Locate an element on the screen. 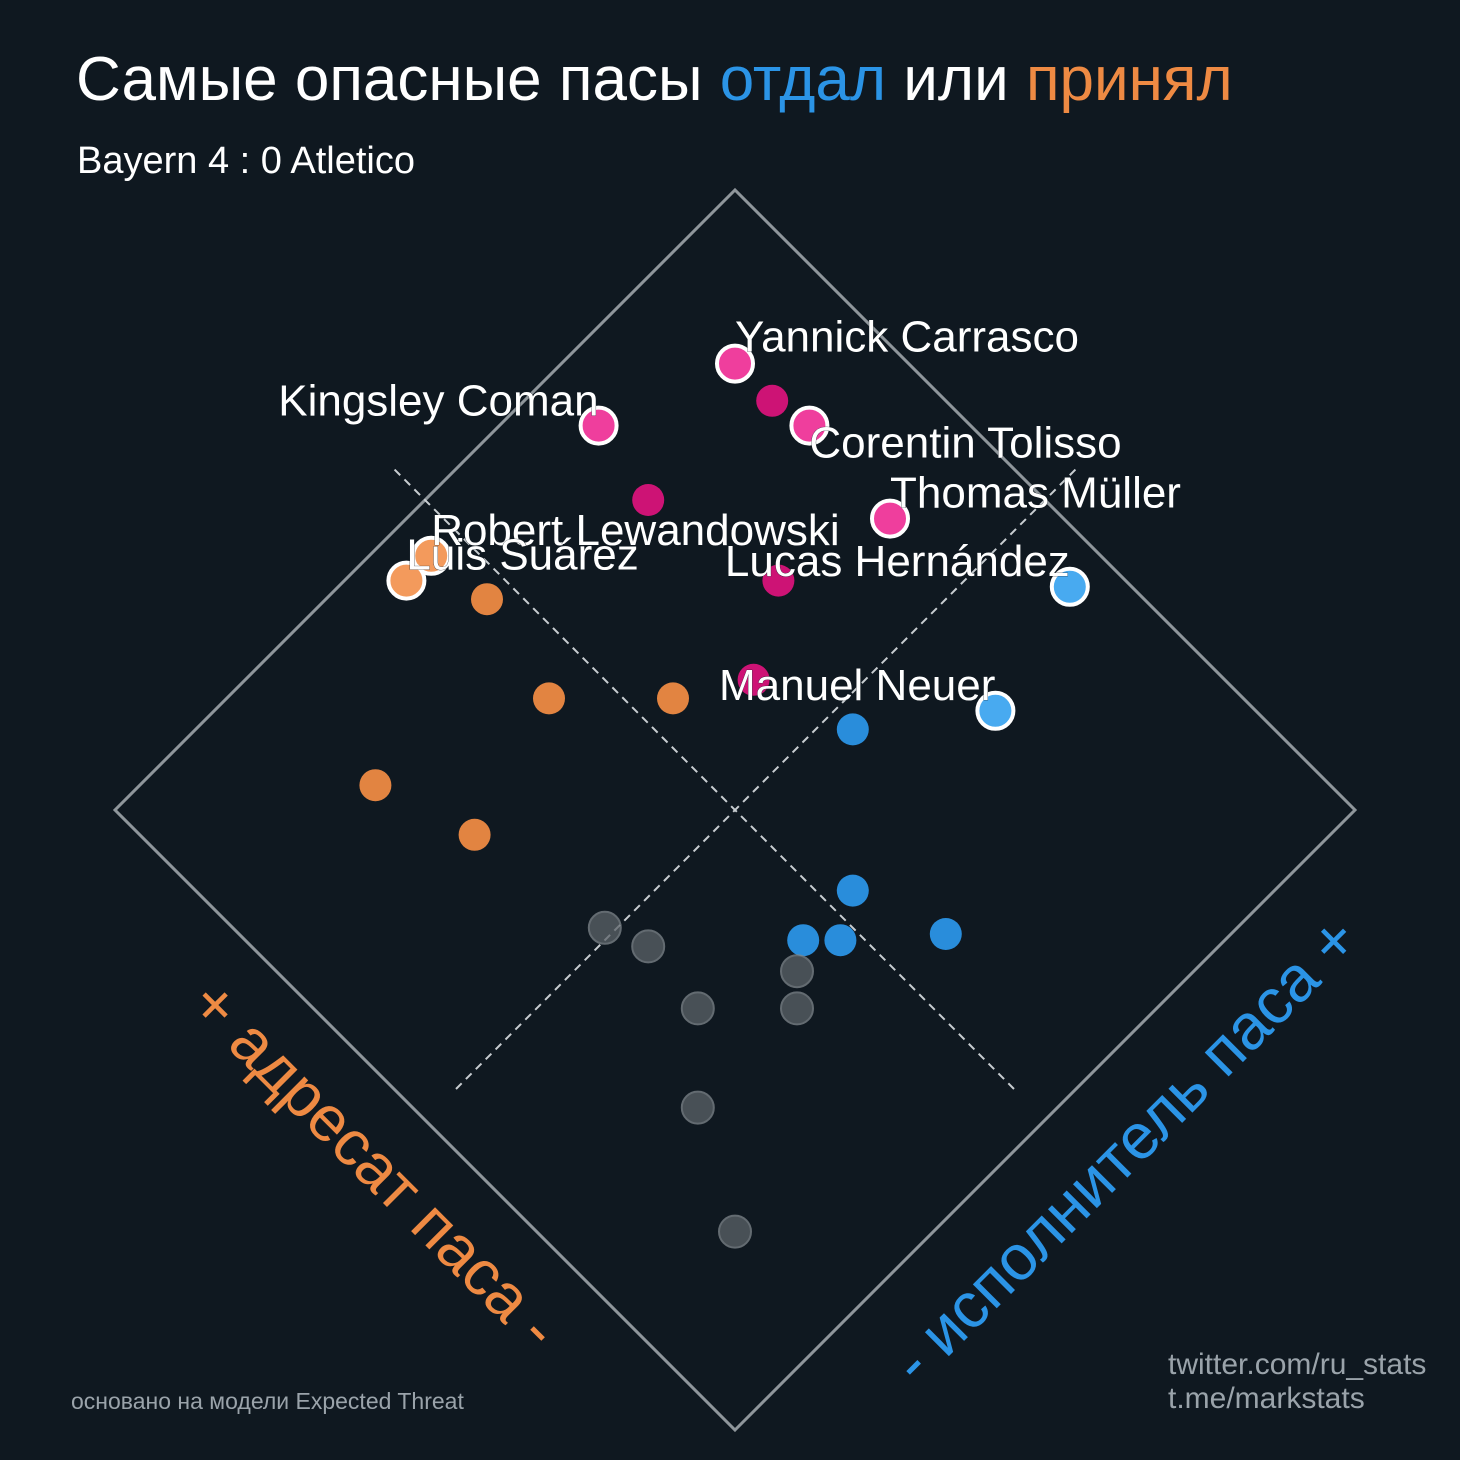 This screenshot has width=1460, height=1460. credits: twitter.com/ru_stats t.me/markstats is located at coordinates (1297, 1382).